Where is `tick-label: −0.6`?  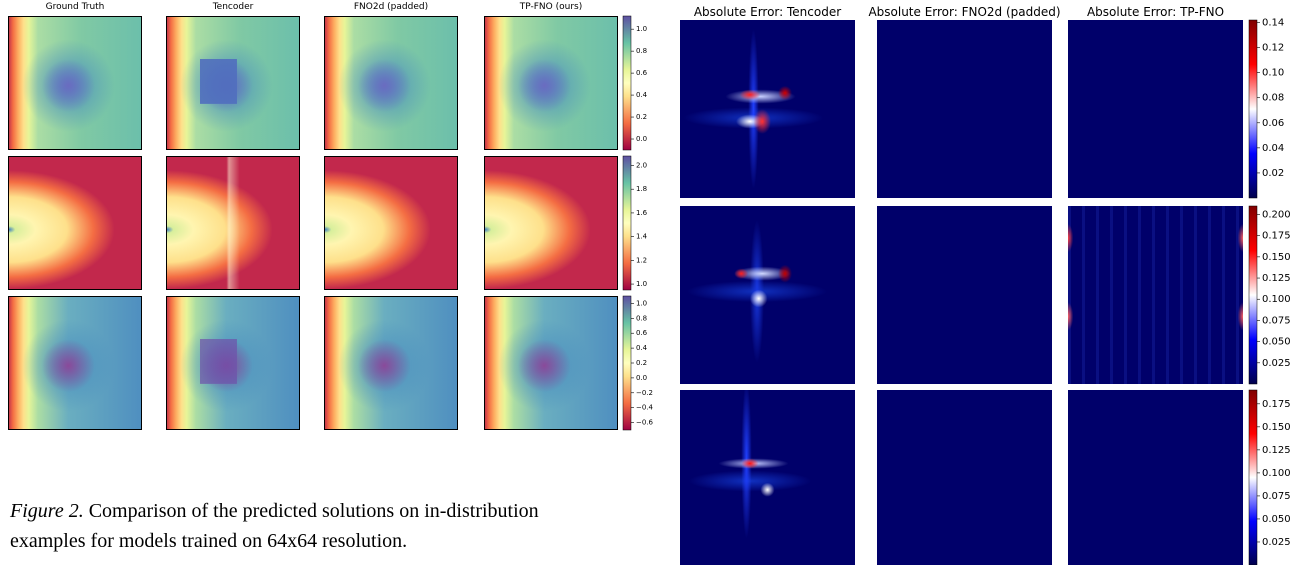 tick-label: −0.6 is located at coordinates (645, 423).